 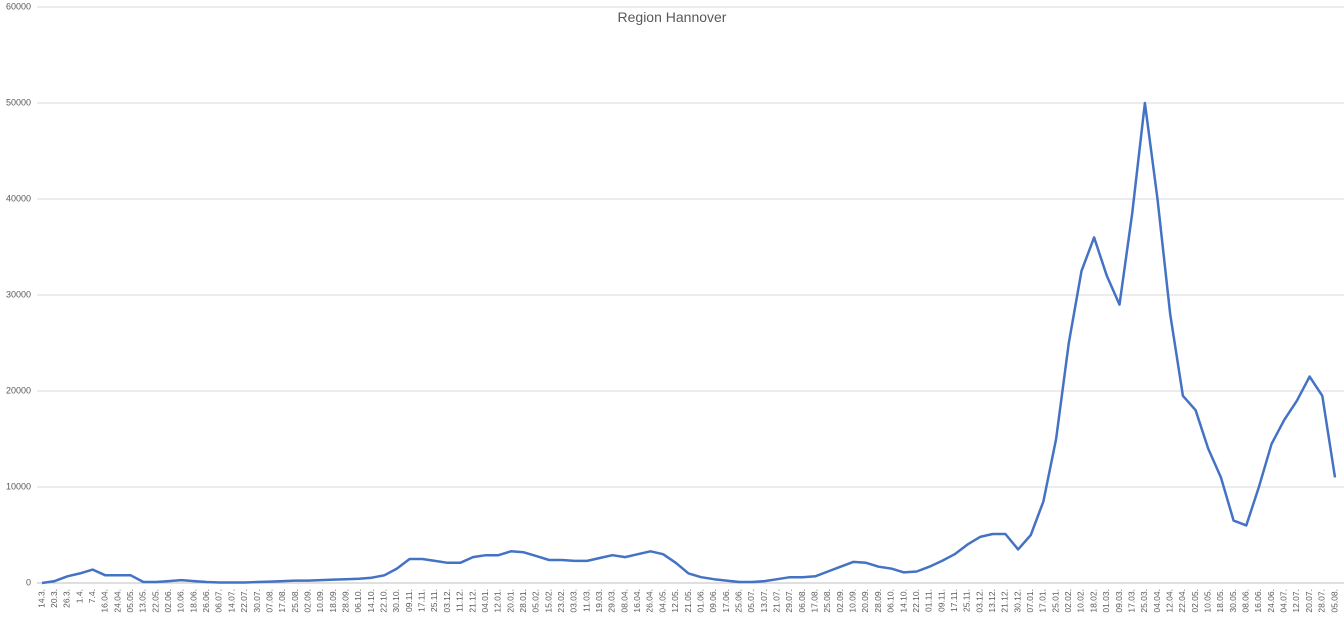 I want to click on x-tick-label: 1.4., so click(x=79, y=596).